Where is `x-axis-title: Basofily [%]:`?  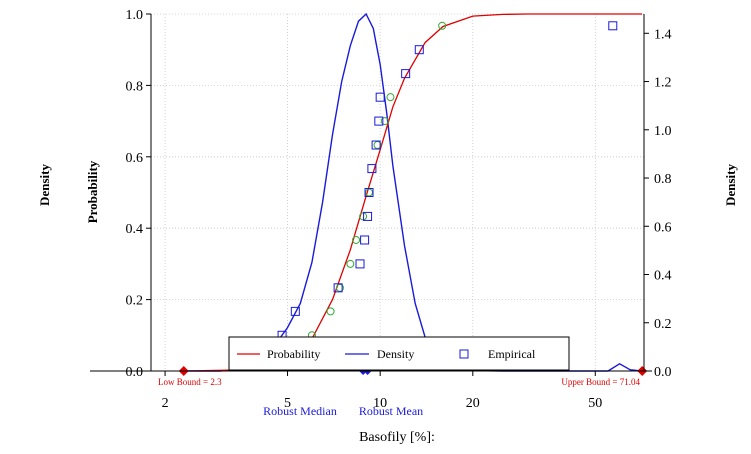 x-axis-title: Basofily [%]: is located at coordinates (397, 437).